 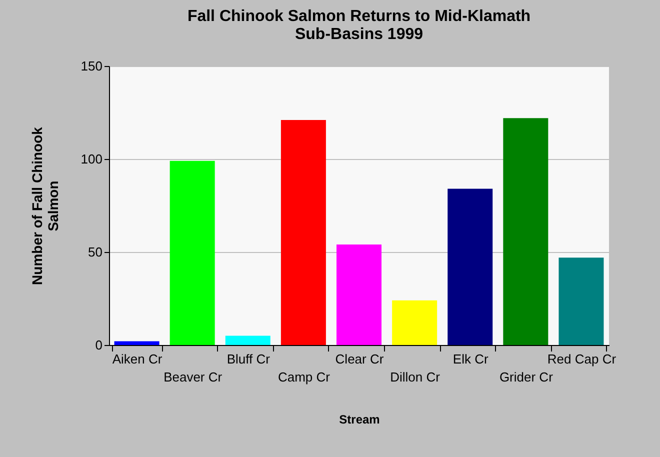 What do you see at coordinates (415, 377) in the screenshot?
I see `x-tick-label: Dillon Cr` at bounding box center [415, 377].